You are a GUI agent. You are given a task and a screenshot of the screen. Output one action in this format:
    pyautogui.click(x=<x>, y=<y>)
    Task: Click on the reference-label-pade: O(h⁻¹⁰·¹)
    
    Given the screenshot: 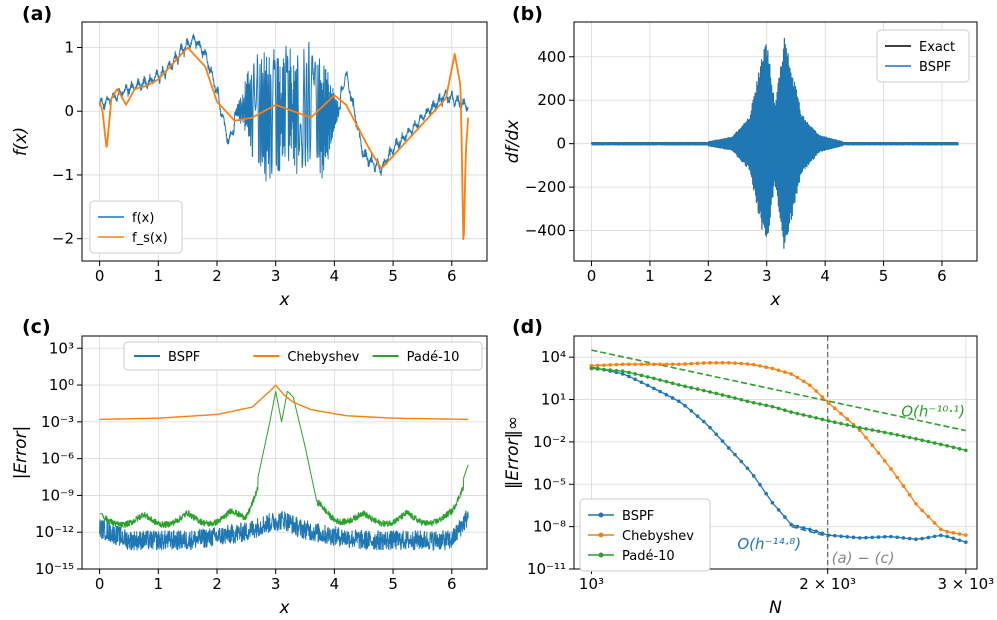 What is the action you would take?
    pyautogui.click(x=933, y=411)
    